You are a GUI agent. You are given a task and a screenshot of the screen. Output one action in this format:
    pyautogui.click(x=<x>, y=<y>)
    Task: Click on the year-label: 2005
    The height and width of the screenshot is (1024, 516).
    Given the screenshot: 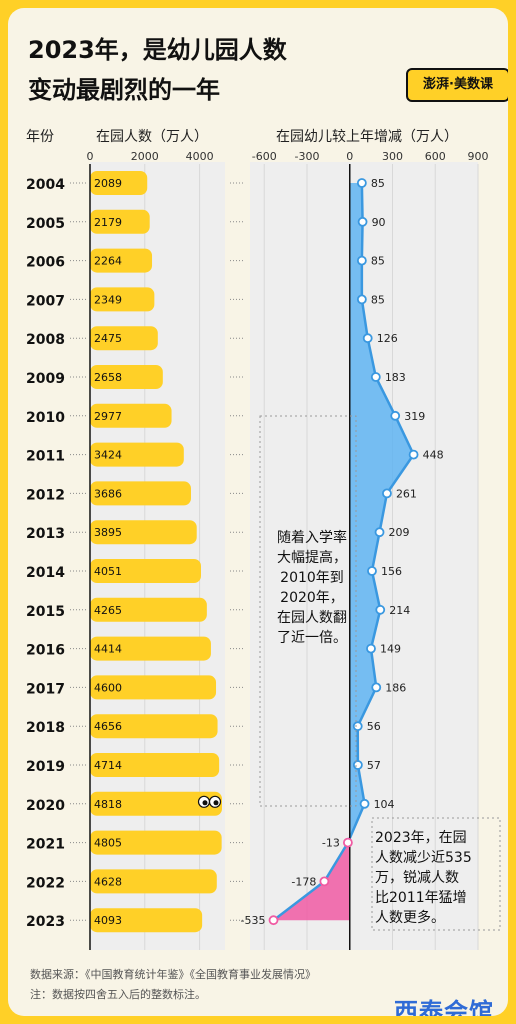 What is the action you would take?
    pyautogui.click(x=45, y=224)
    